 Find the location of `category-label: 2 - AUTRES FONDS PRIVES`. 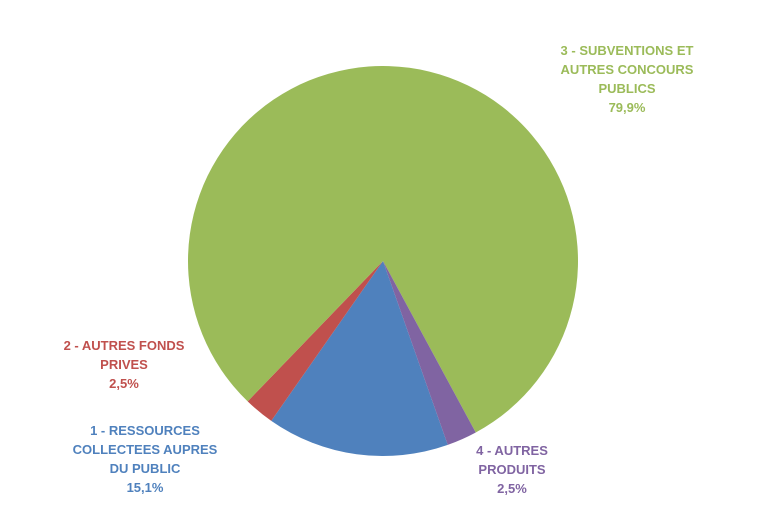

category-label: 2 - AUTRES FONDS PRIVES is located at coordinates (124, 355).